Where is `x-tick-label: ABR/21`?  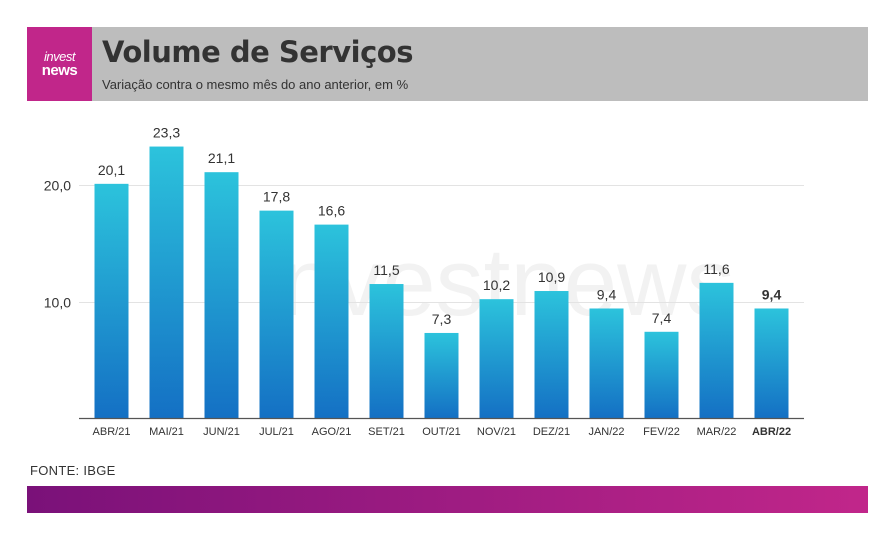 x-tick-label: ABR/21 is located at coordinates (112, 432).